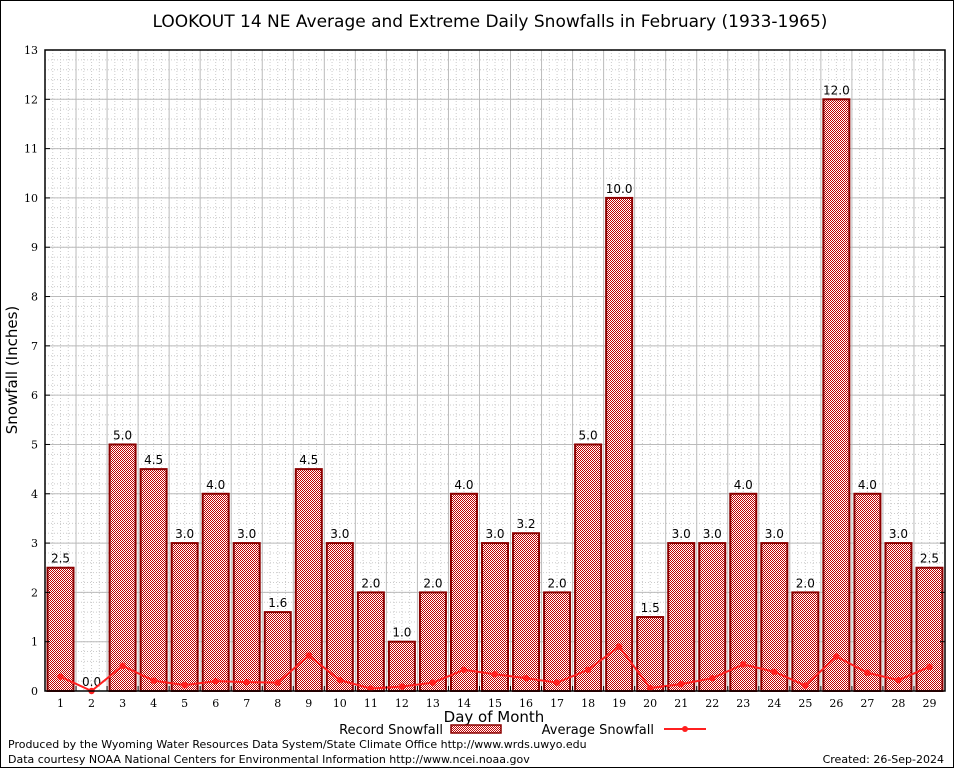 This screenshot has width=954, height=768. What do you see at coordinates (743, 703) in the screenshot?
I see `x-tick-label: 23` at bounding box center [743, 703].